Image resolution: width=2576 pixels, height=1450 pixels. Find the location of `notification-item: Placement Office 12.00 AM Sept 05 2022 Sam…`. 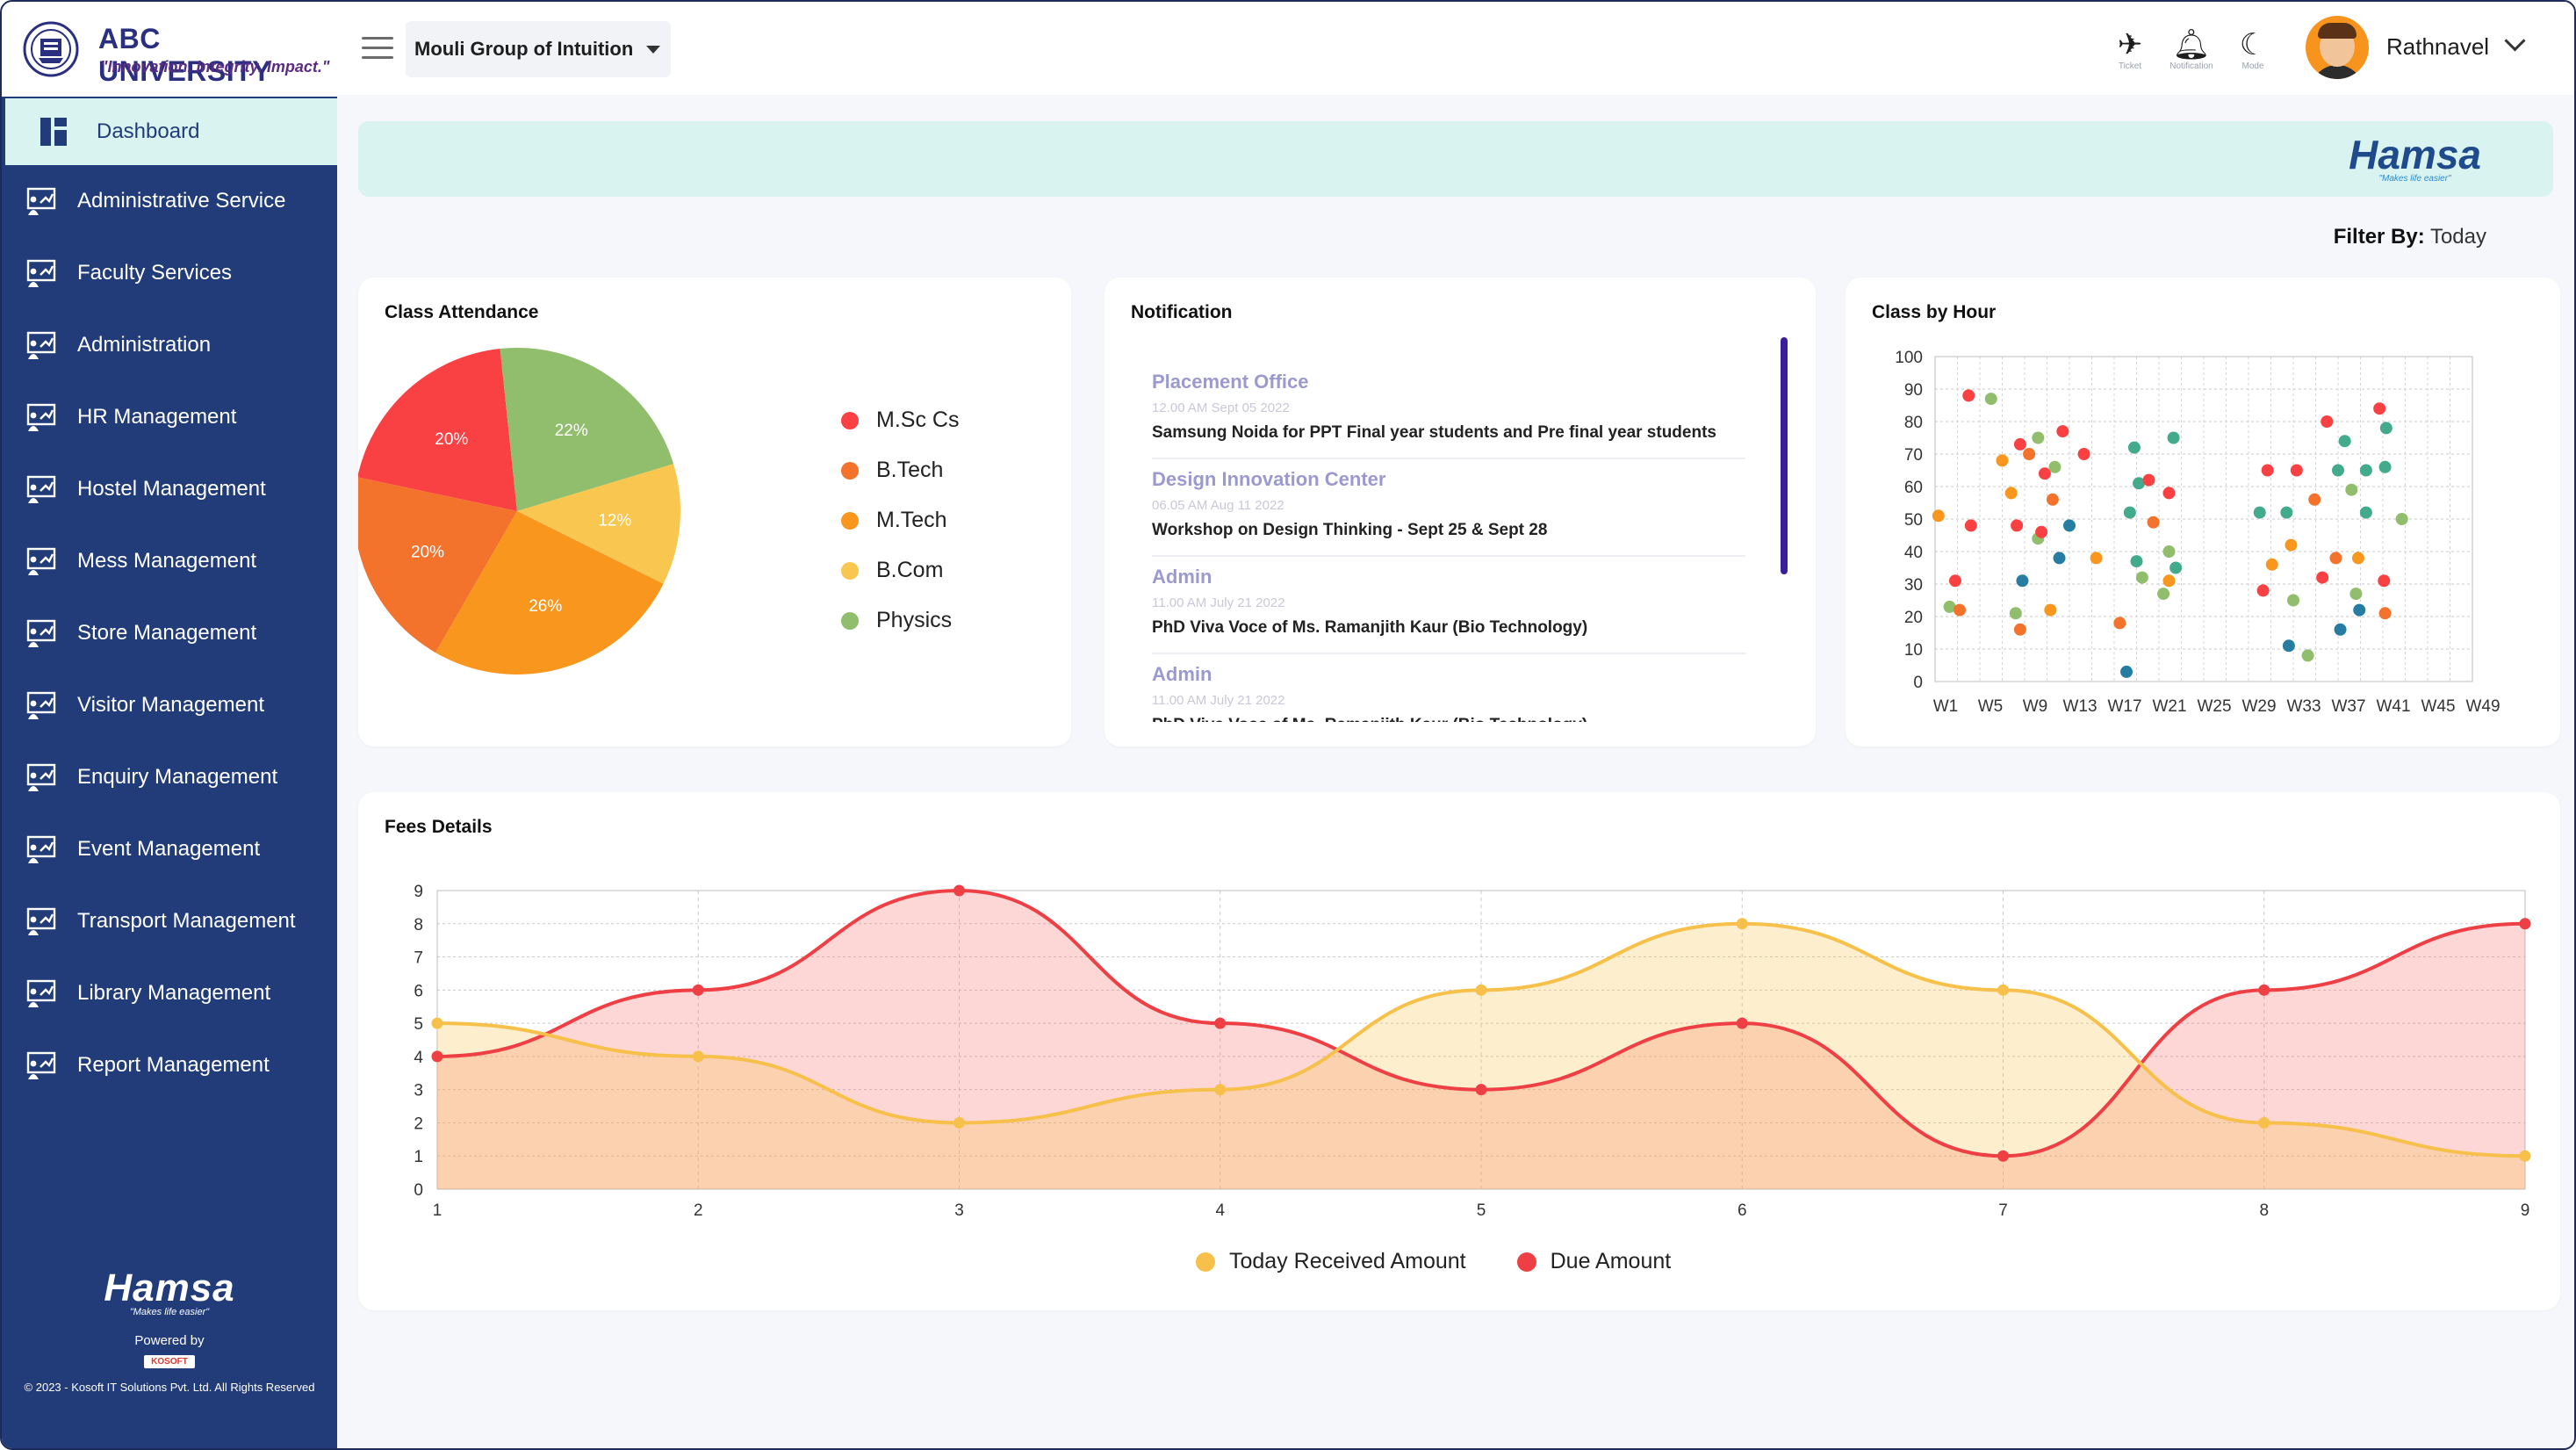

notification-item: Placement Office 12.00 AM Sept 05 2022 Sam… is located at coordinates (1448, 411).